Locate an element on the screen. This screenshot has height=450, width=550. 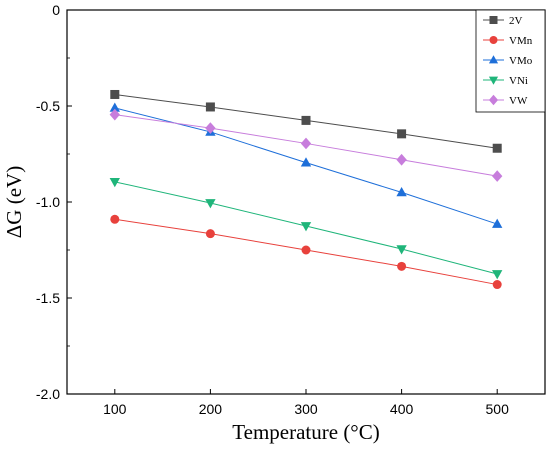
x-axis-title: Temperature (°C) is located at coordinates (305, 432).